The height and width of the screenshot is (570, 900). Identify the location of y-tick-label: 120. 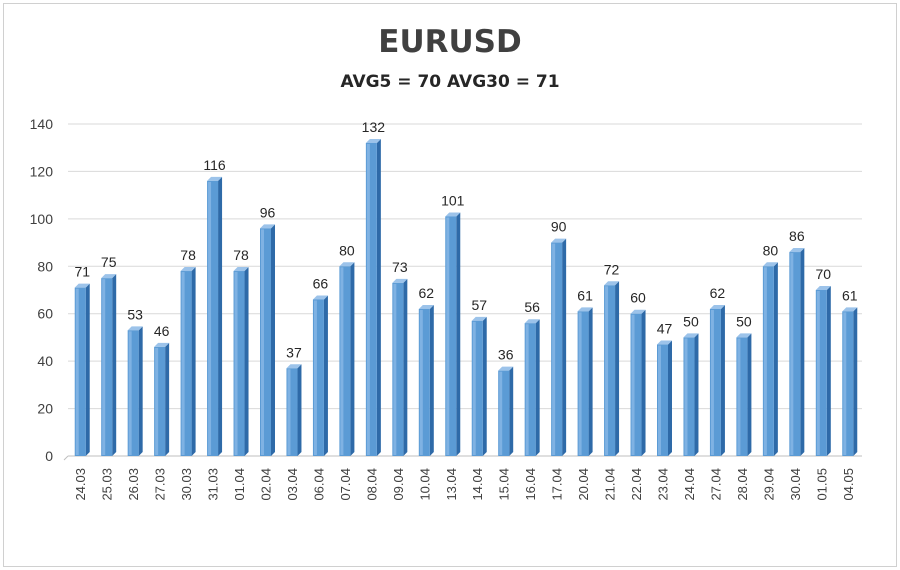
(42, 171).